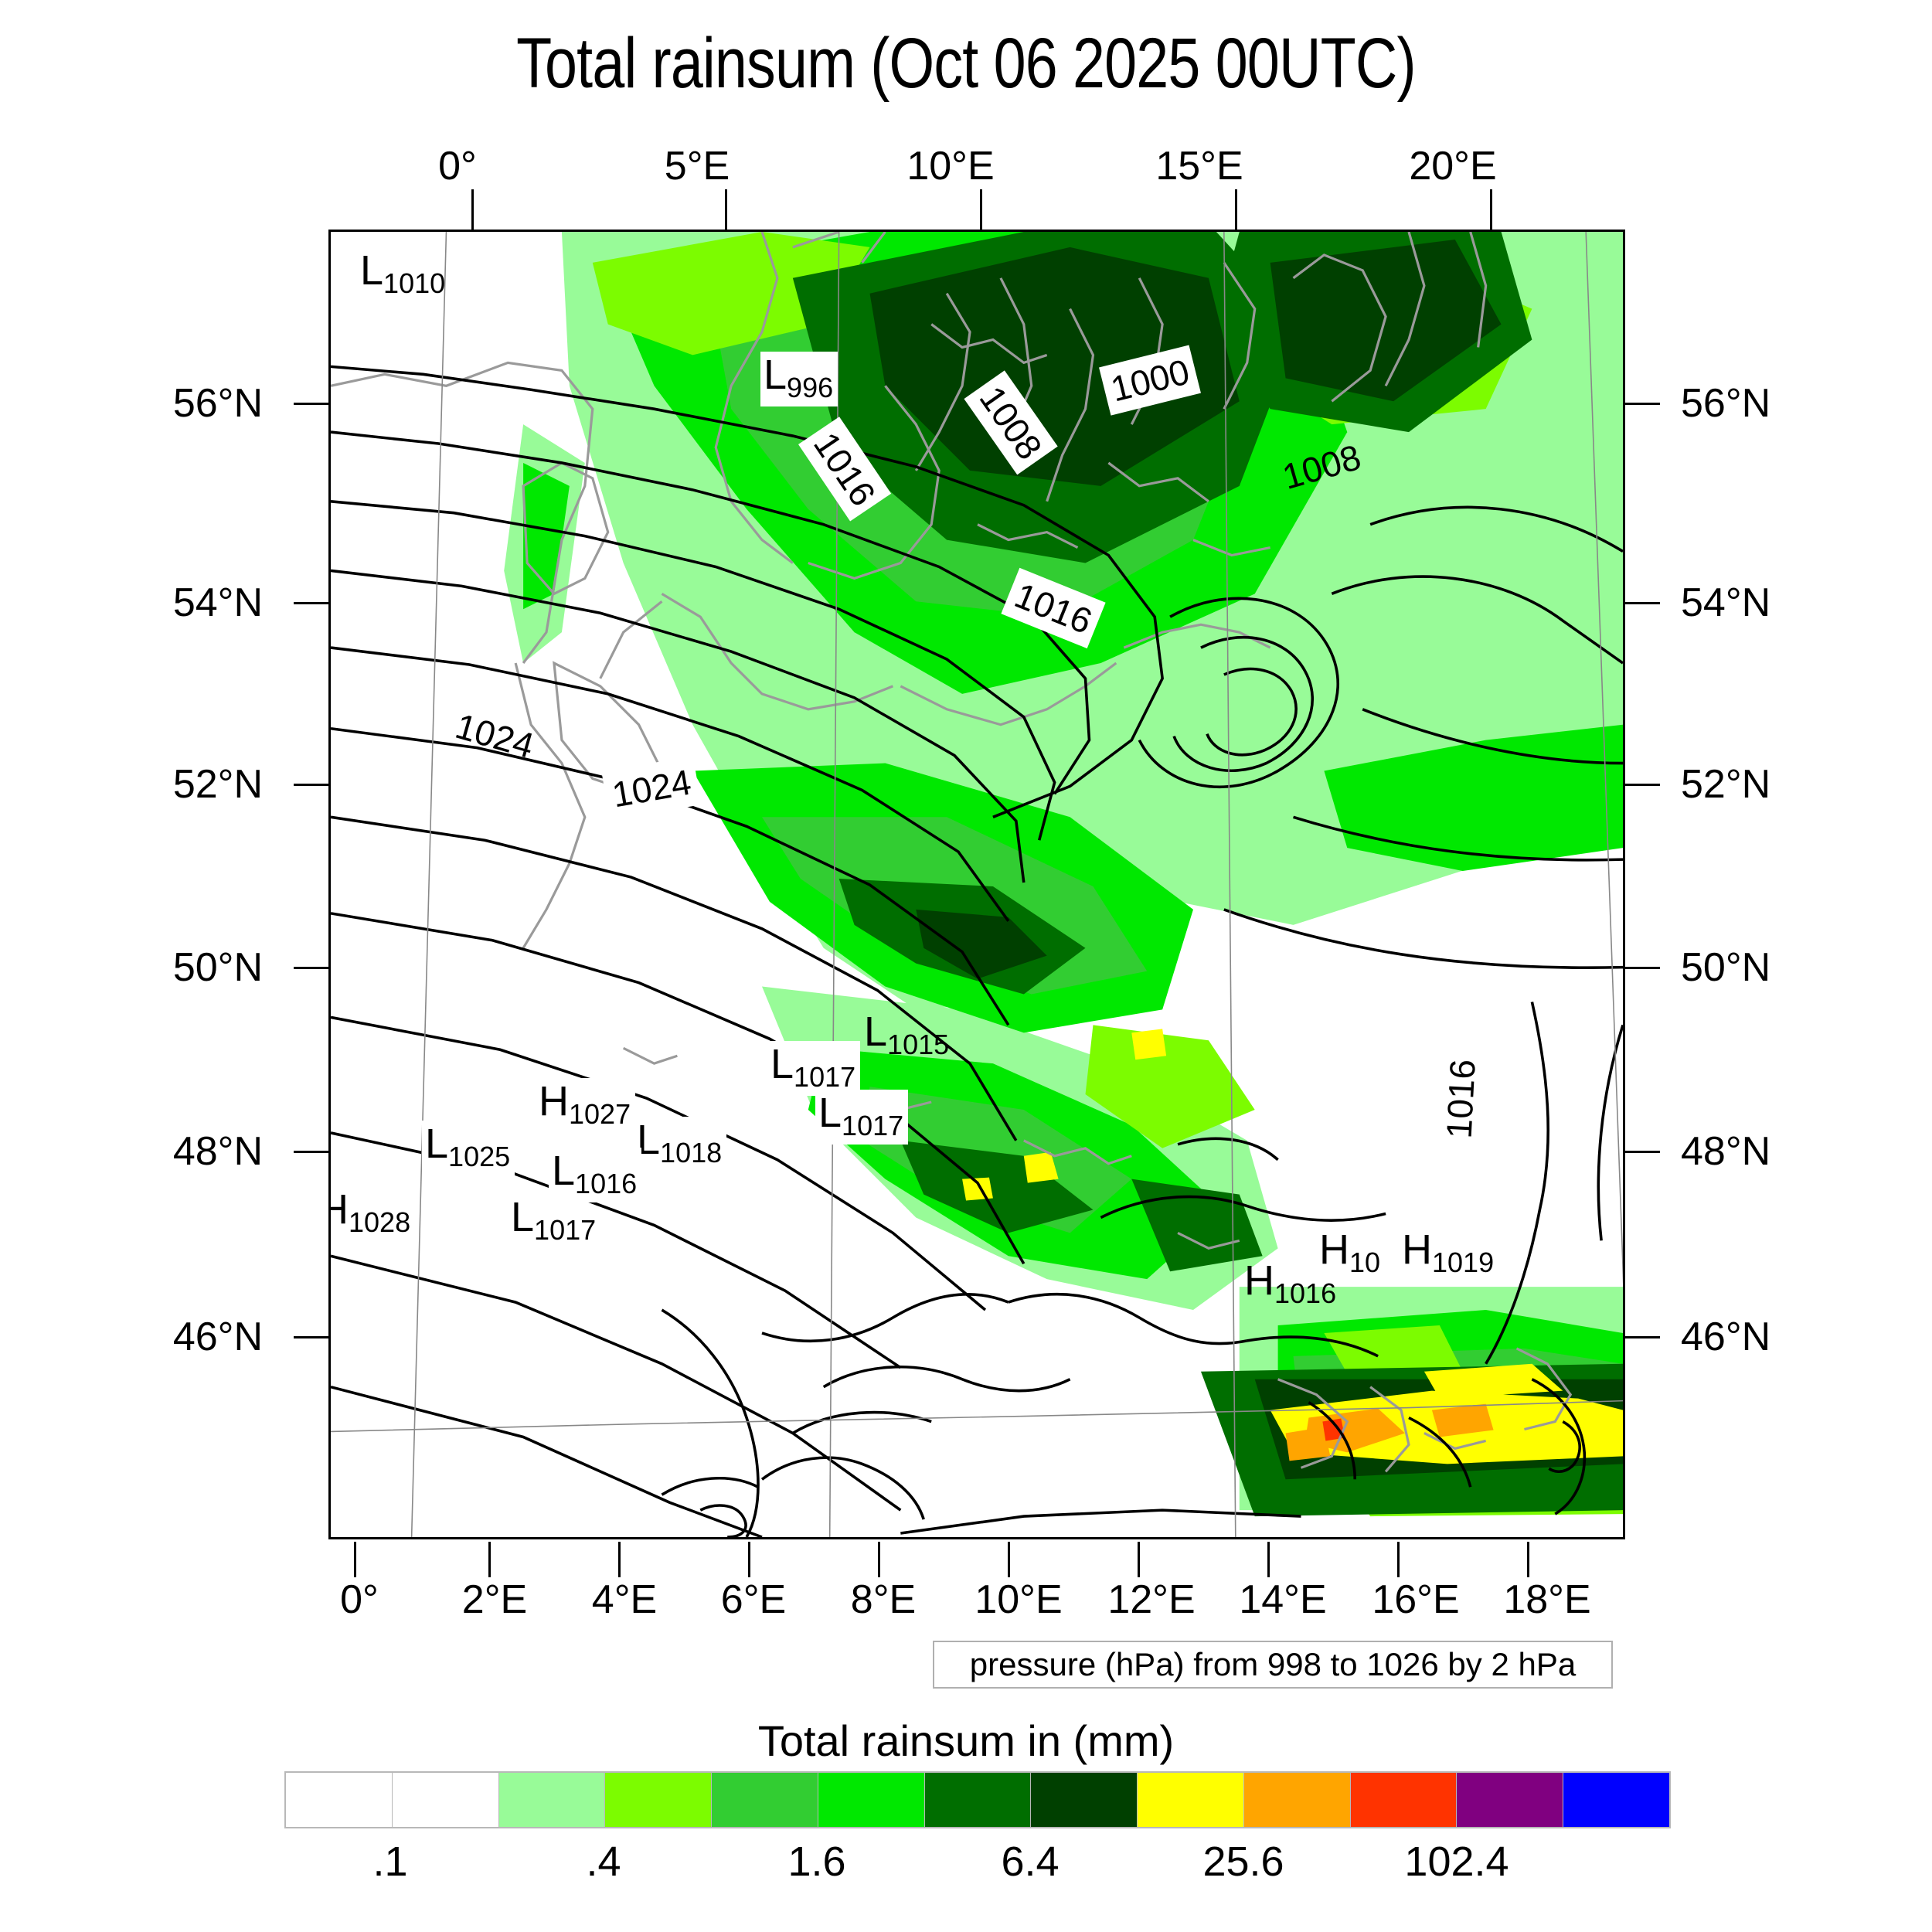 Image resolution: width=1932 pixels, height=1932 pixels. Describe the element at coordinates (586, 1106) in the screenshot. I see `pressure-center-H-1027: H1027` at that location.